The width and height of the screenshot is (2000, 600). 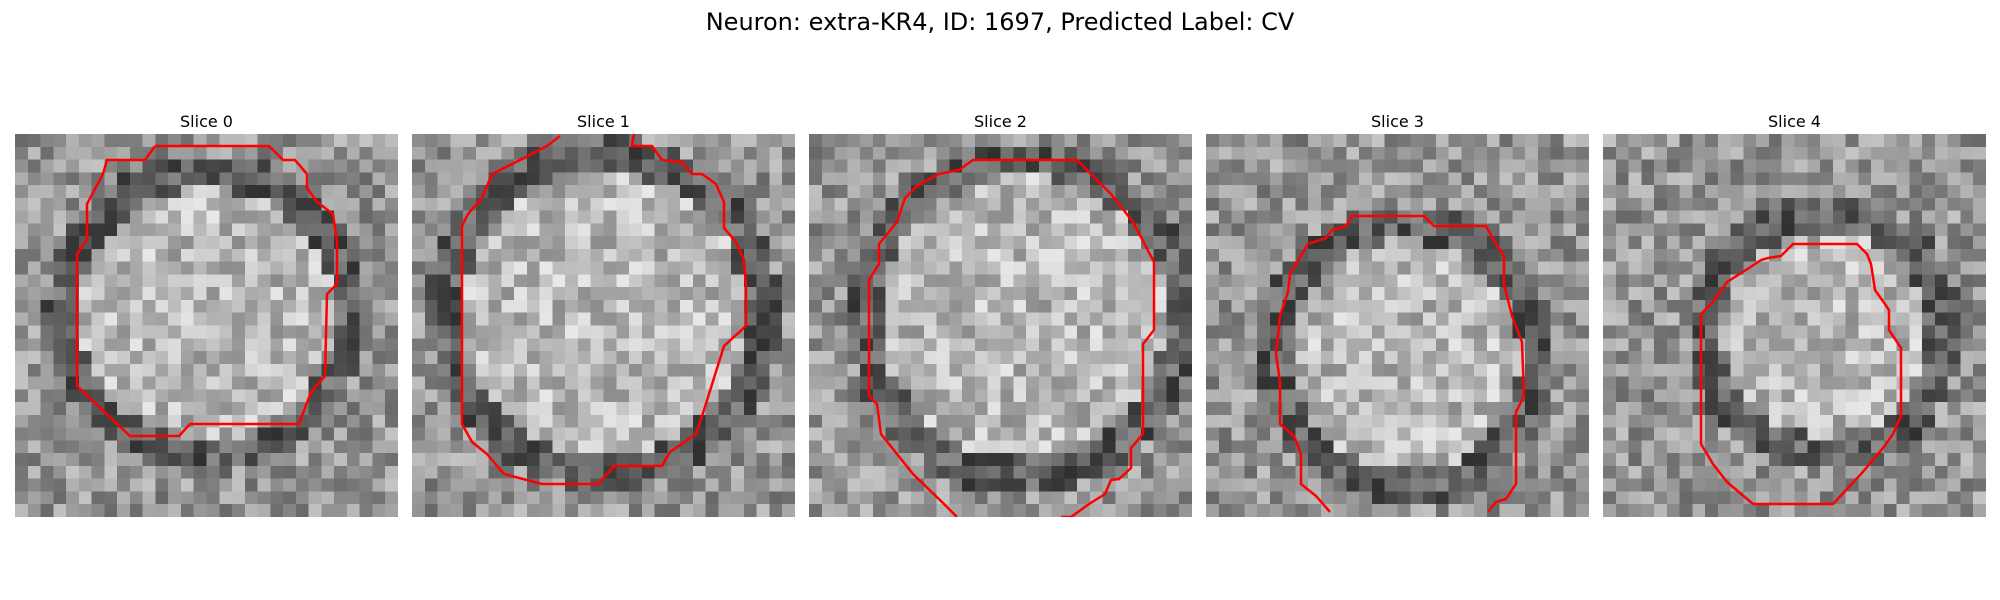 I want to click on slice-title: Slice 2, so click(x=1000, y=121).